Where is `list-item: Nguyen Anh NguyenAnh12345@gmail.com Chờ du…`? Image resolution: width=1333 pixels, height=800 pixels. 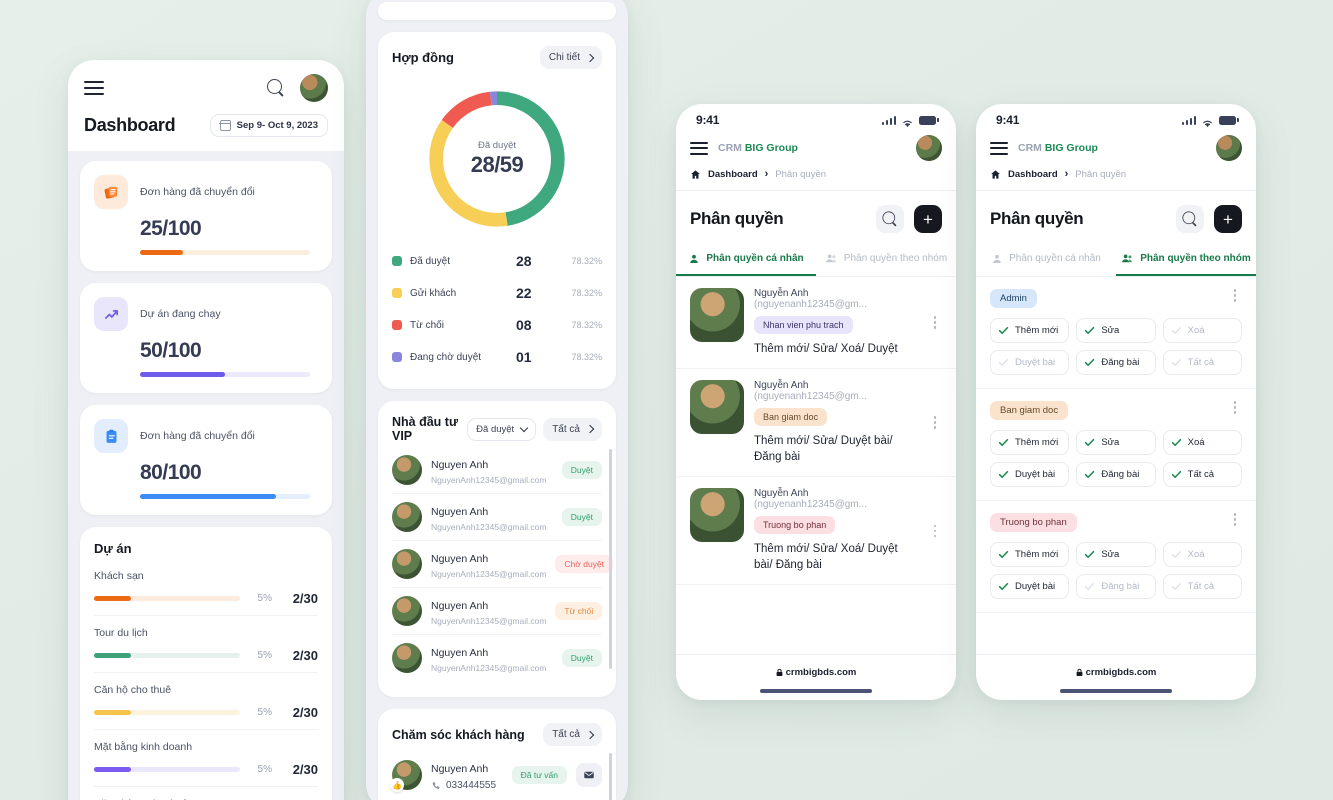 list-item: Nguyen Anh NguyenAnh12345@gmail.com Chờ du… is located at coordinates (503, 564).